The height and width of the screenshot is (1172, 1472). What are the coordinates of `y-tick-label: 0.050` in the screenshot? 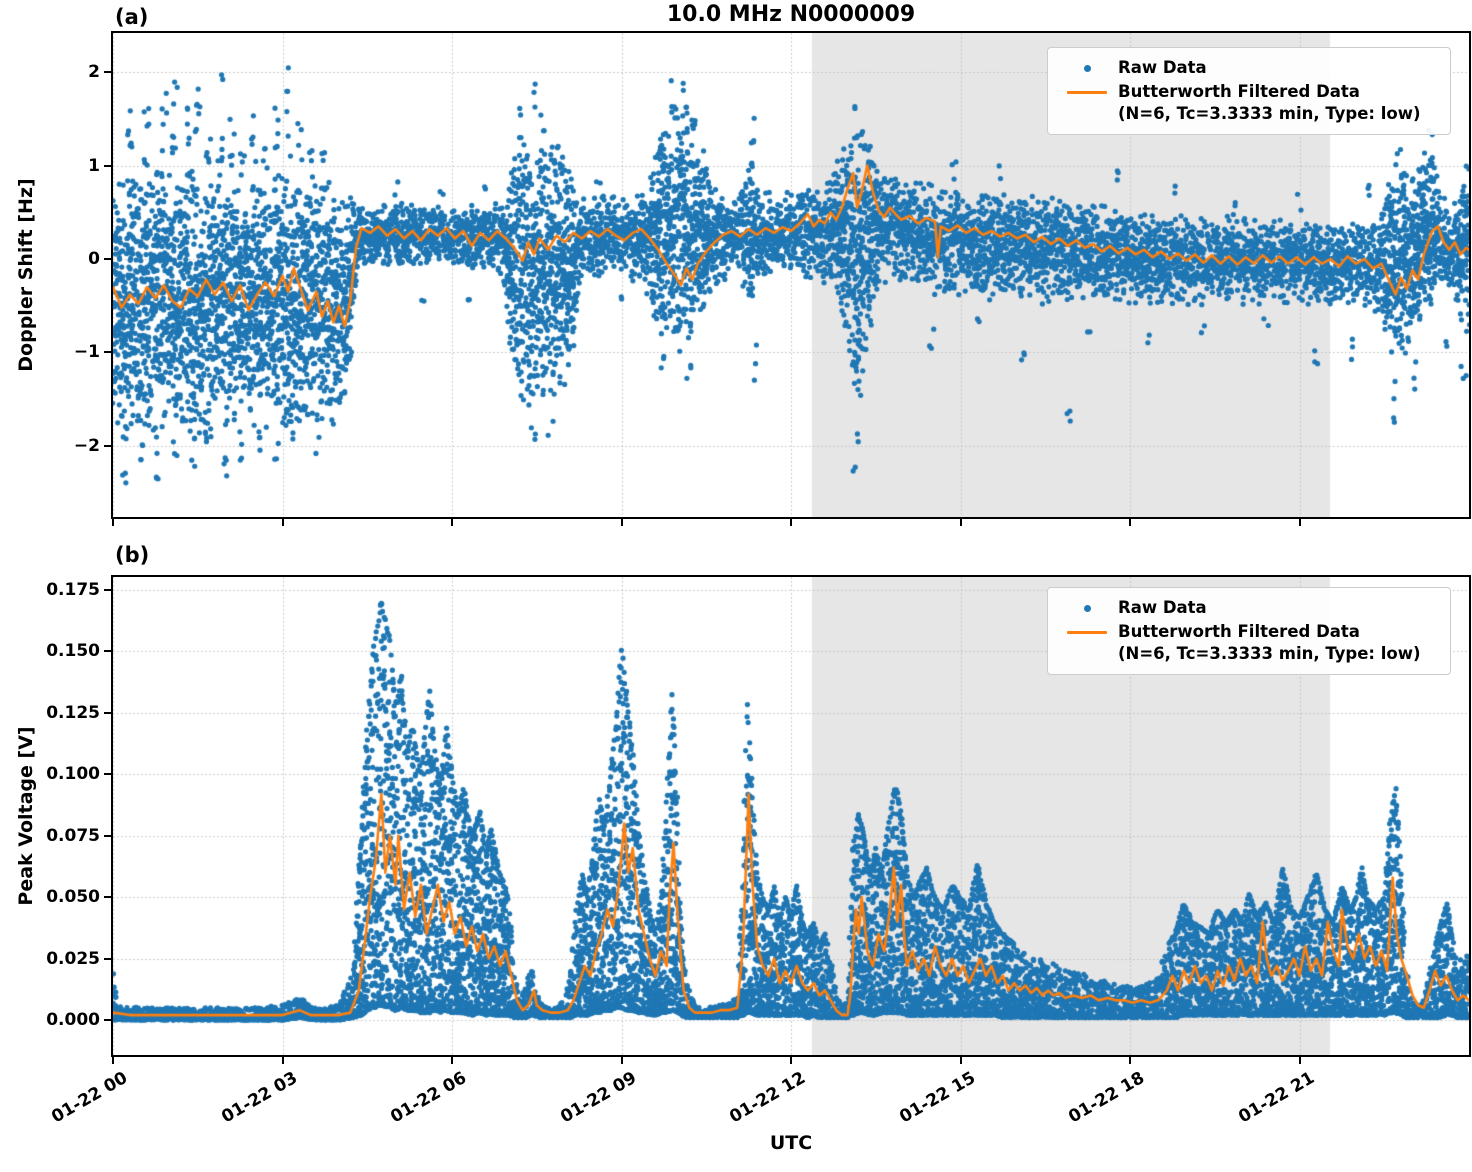 It's located at (73, 897).